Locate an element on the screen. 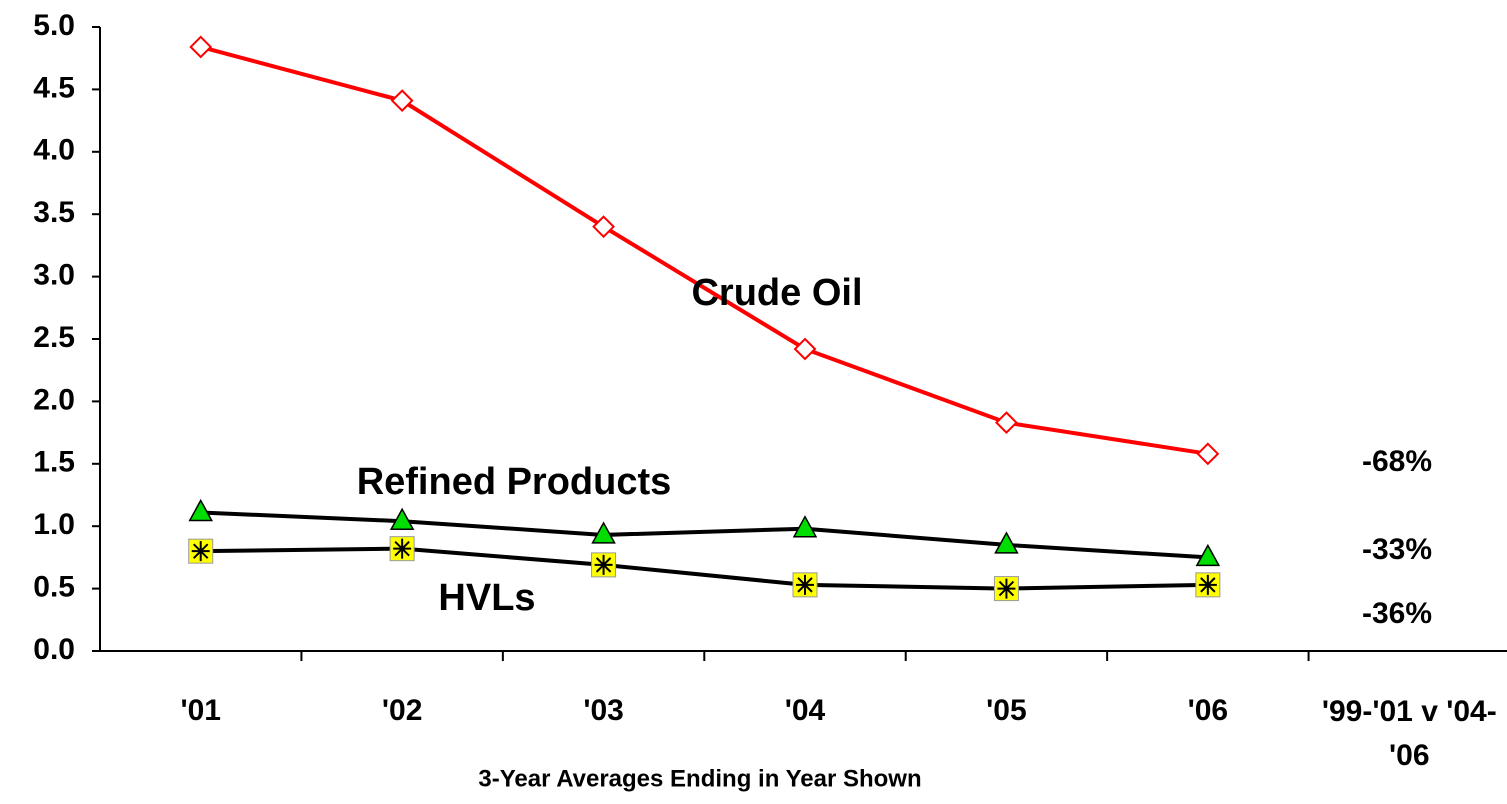 The height and width of the screenshot is (804, 1507). y-tick-label: 3.5 is located at coordinates (54, 212).